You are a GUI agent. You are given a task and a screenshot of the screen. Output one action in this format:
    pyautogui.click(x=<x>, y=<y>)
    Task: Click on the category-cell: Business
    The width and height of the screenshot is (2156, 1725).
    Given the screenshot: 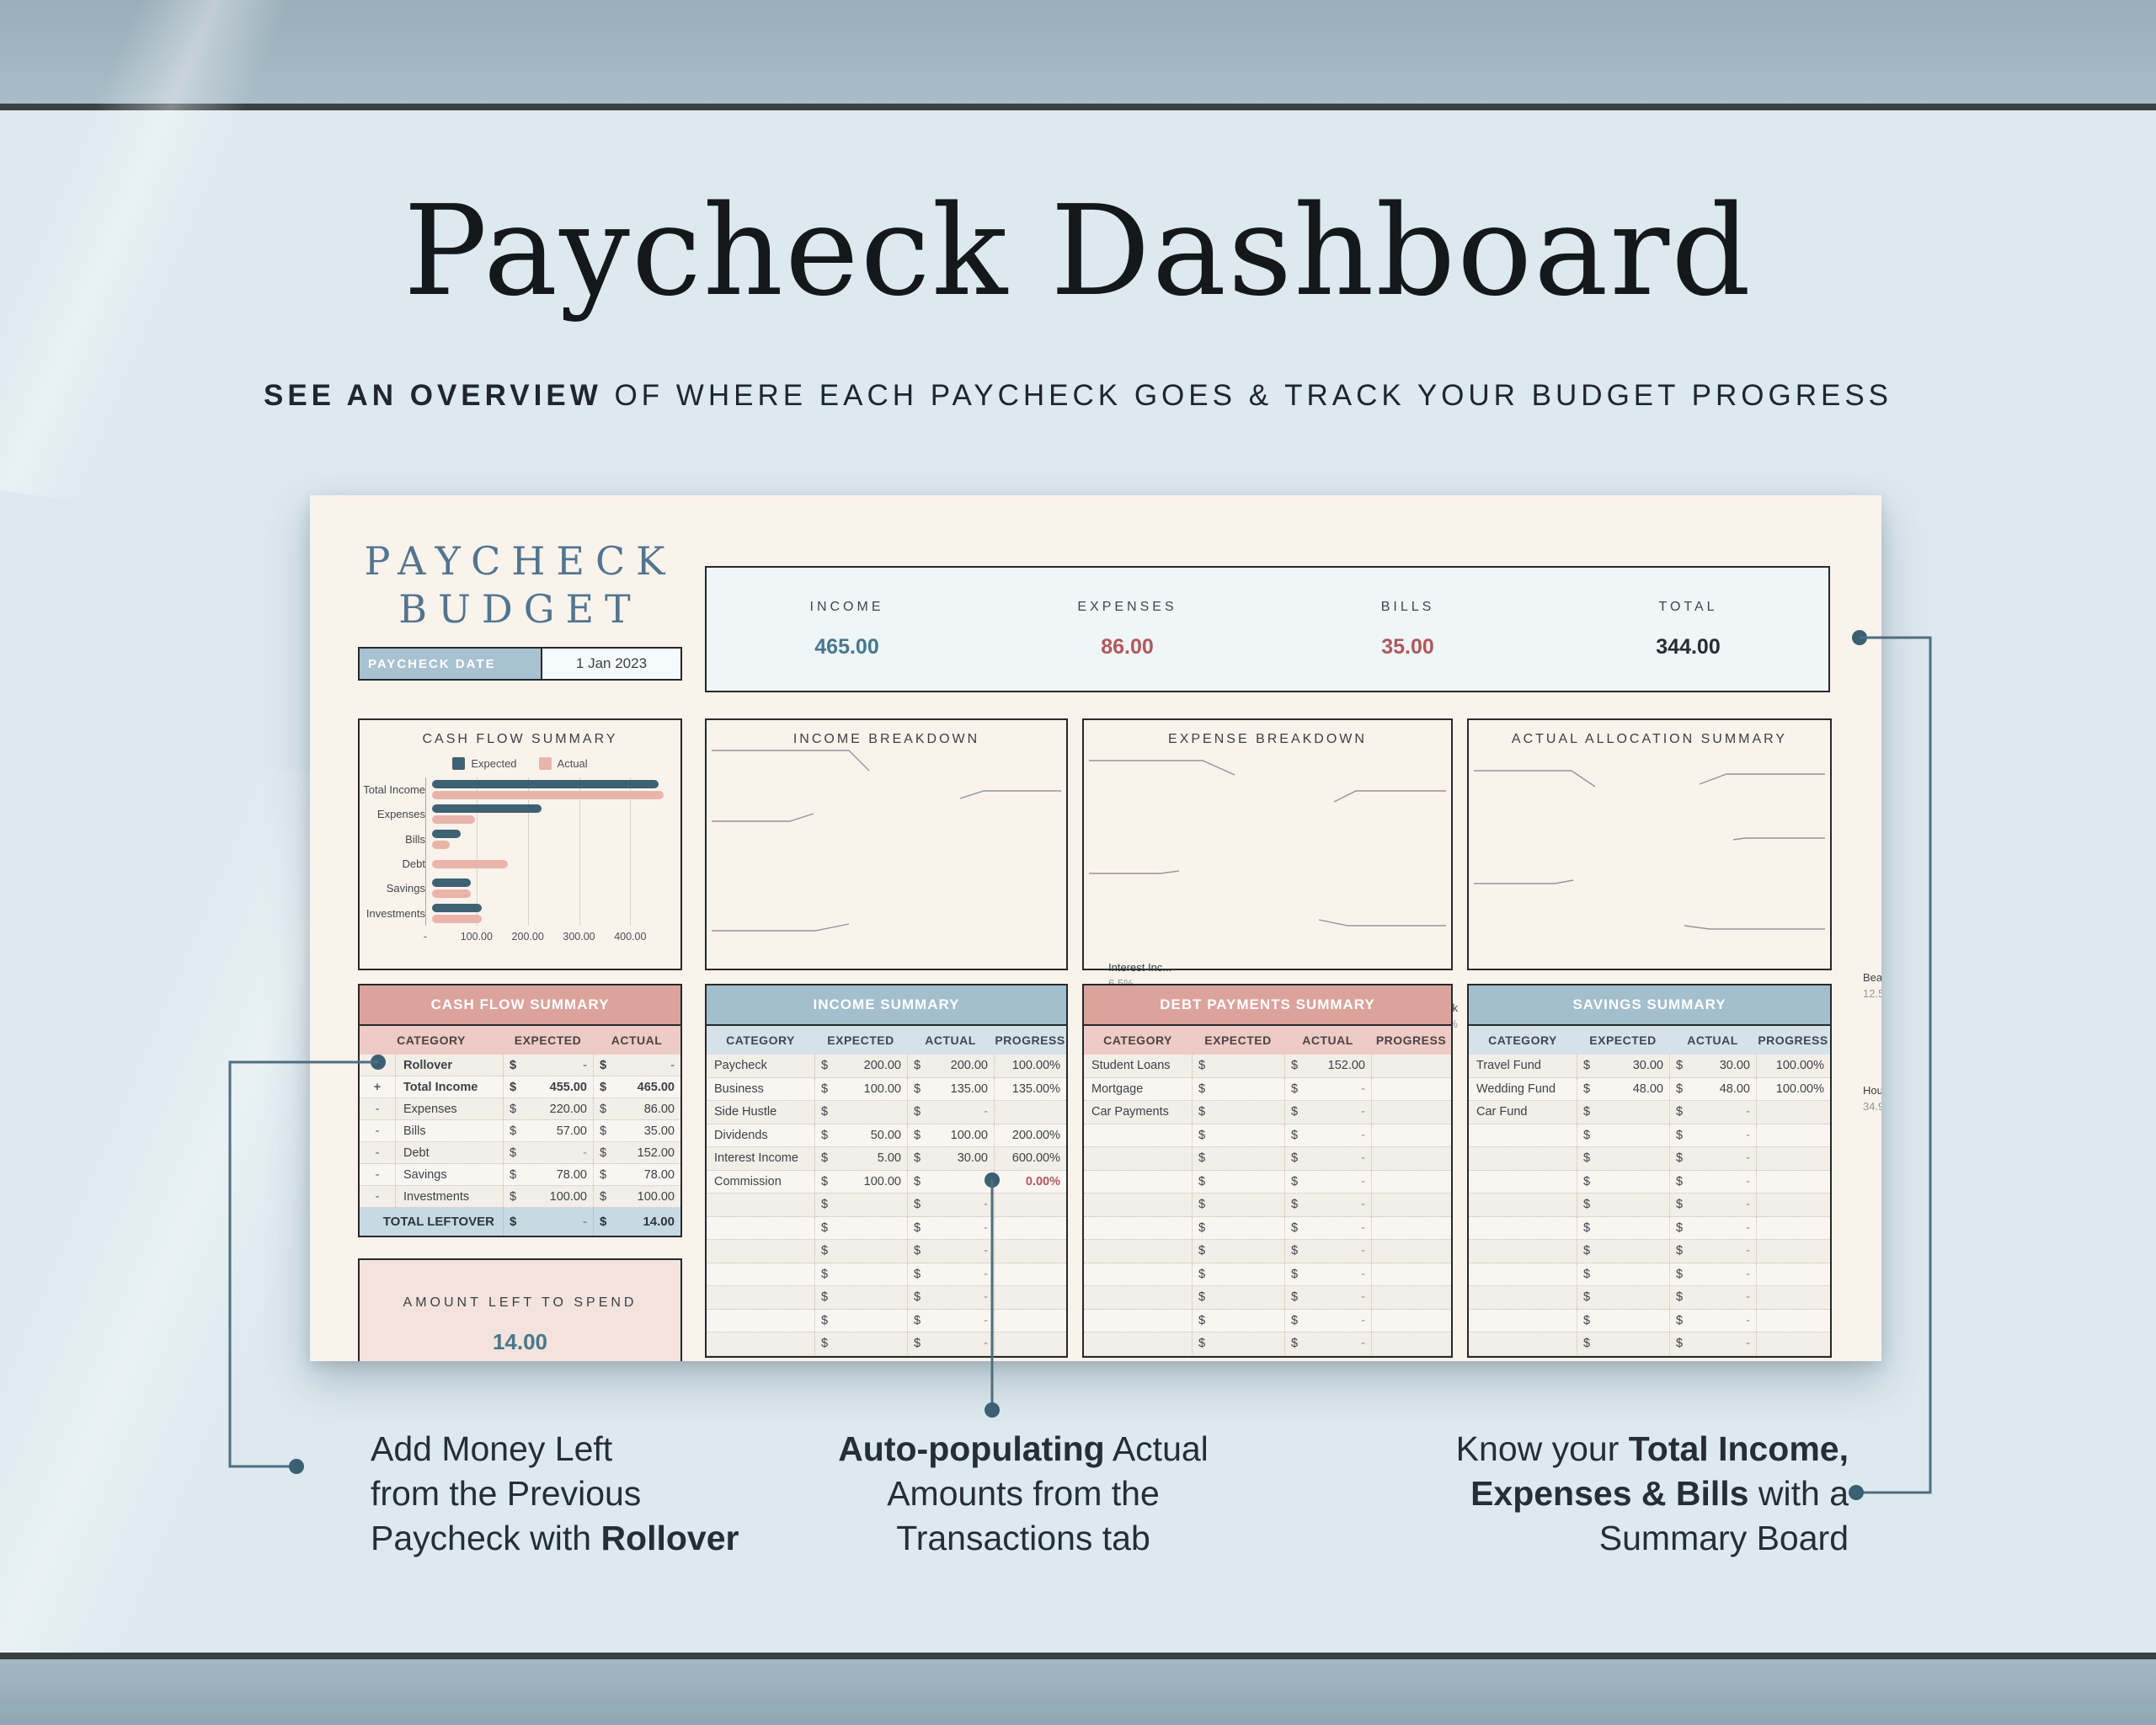 What is the action you would take?
    pyautogui.click(x=739, y=1088)
    